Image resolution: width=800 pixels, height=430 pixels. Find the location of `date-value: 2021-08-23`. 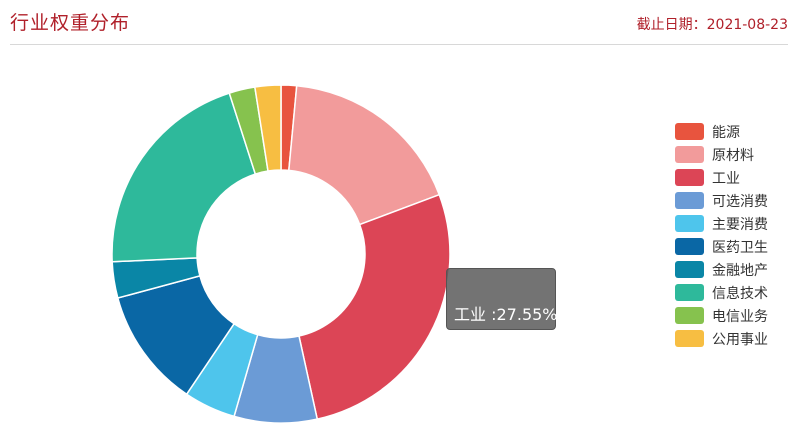

date-value: 2021-08-23 is located at coordinates (747, 25).